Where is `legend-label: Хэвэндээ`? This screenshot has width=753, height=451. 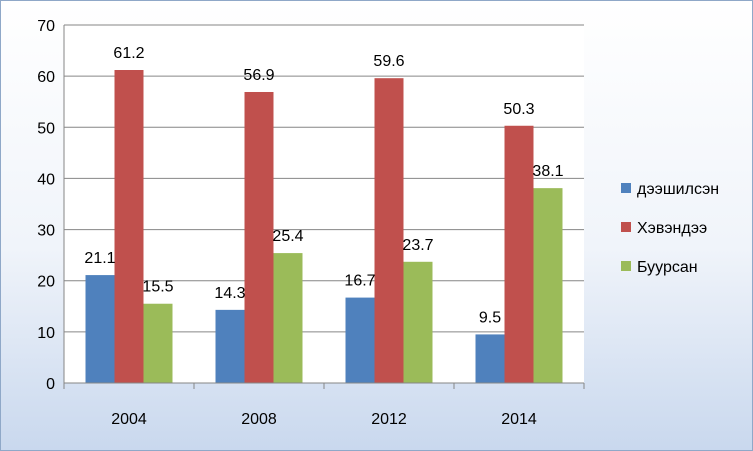
legend-label: Хэвэндээ is located at coordinates (672, 228).